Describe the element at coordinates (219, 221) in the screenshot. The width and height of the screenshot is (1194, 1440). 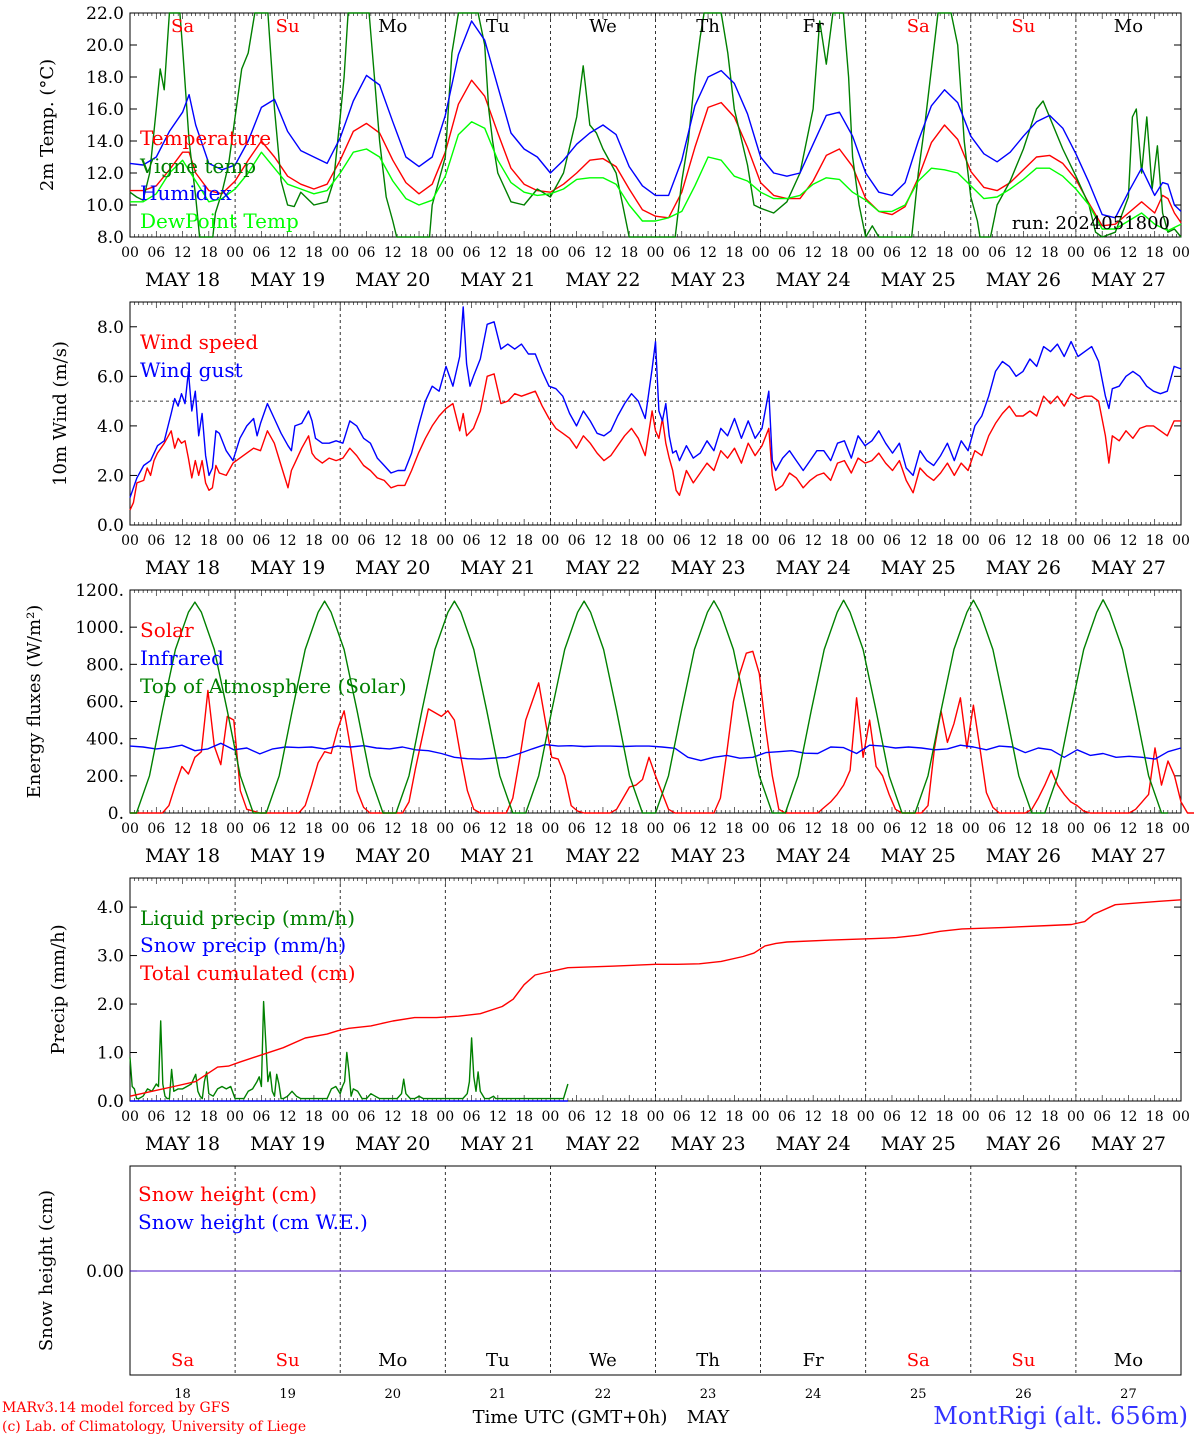
I see `legend-entry: DewPoint Temp` at that location.